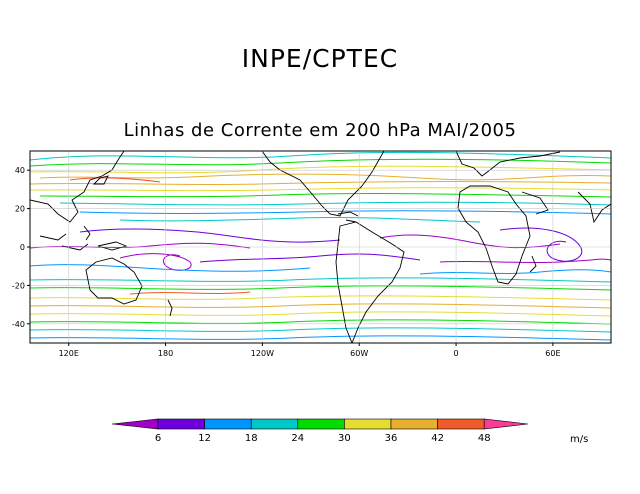 The height and width of the screenshot is (494, 640). I want to click on lat-tick-label: 40, so click(20, 170).